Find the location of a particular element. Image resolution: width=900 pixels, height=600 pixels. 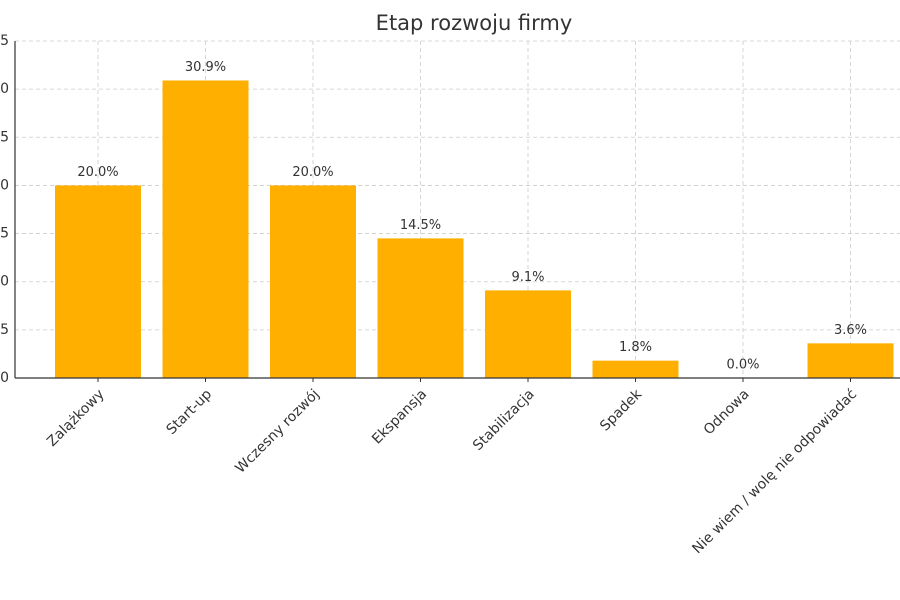

y-tick-label: 20 is located at coordinates (4, 185).